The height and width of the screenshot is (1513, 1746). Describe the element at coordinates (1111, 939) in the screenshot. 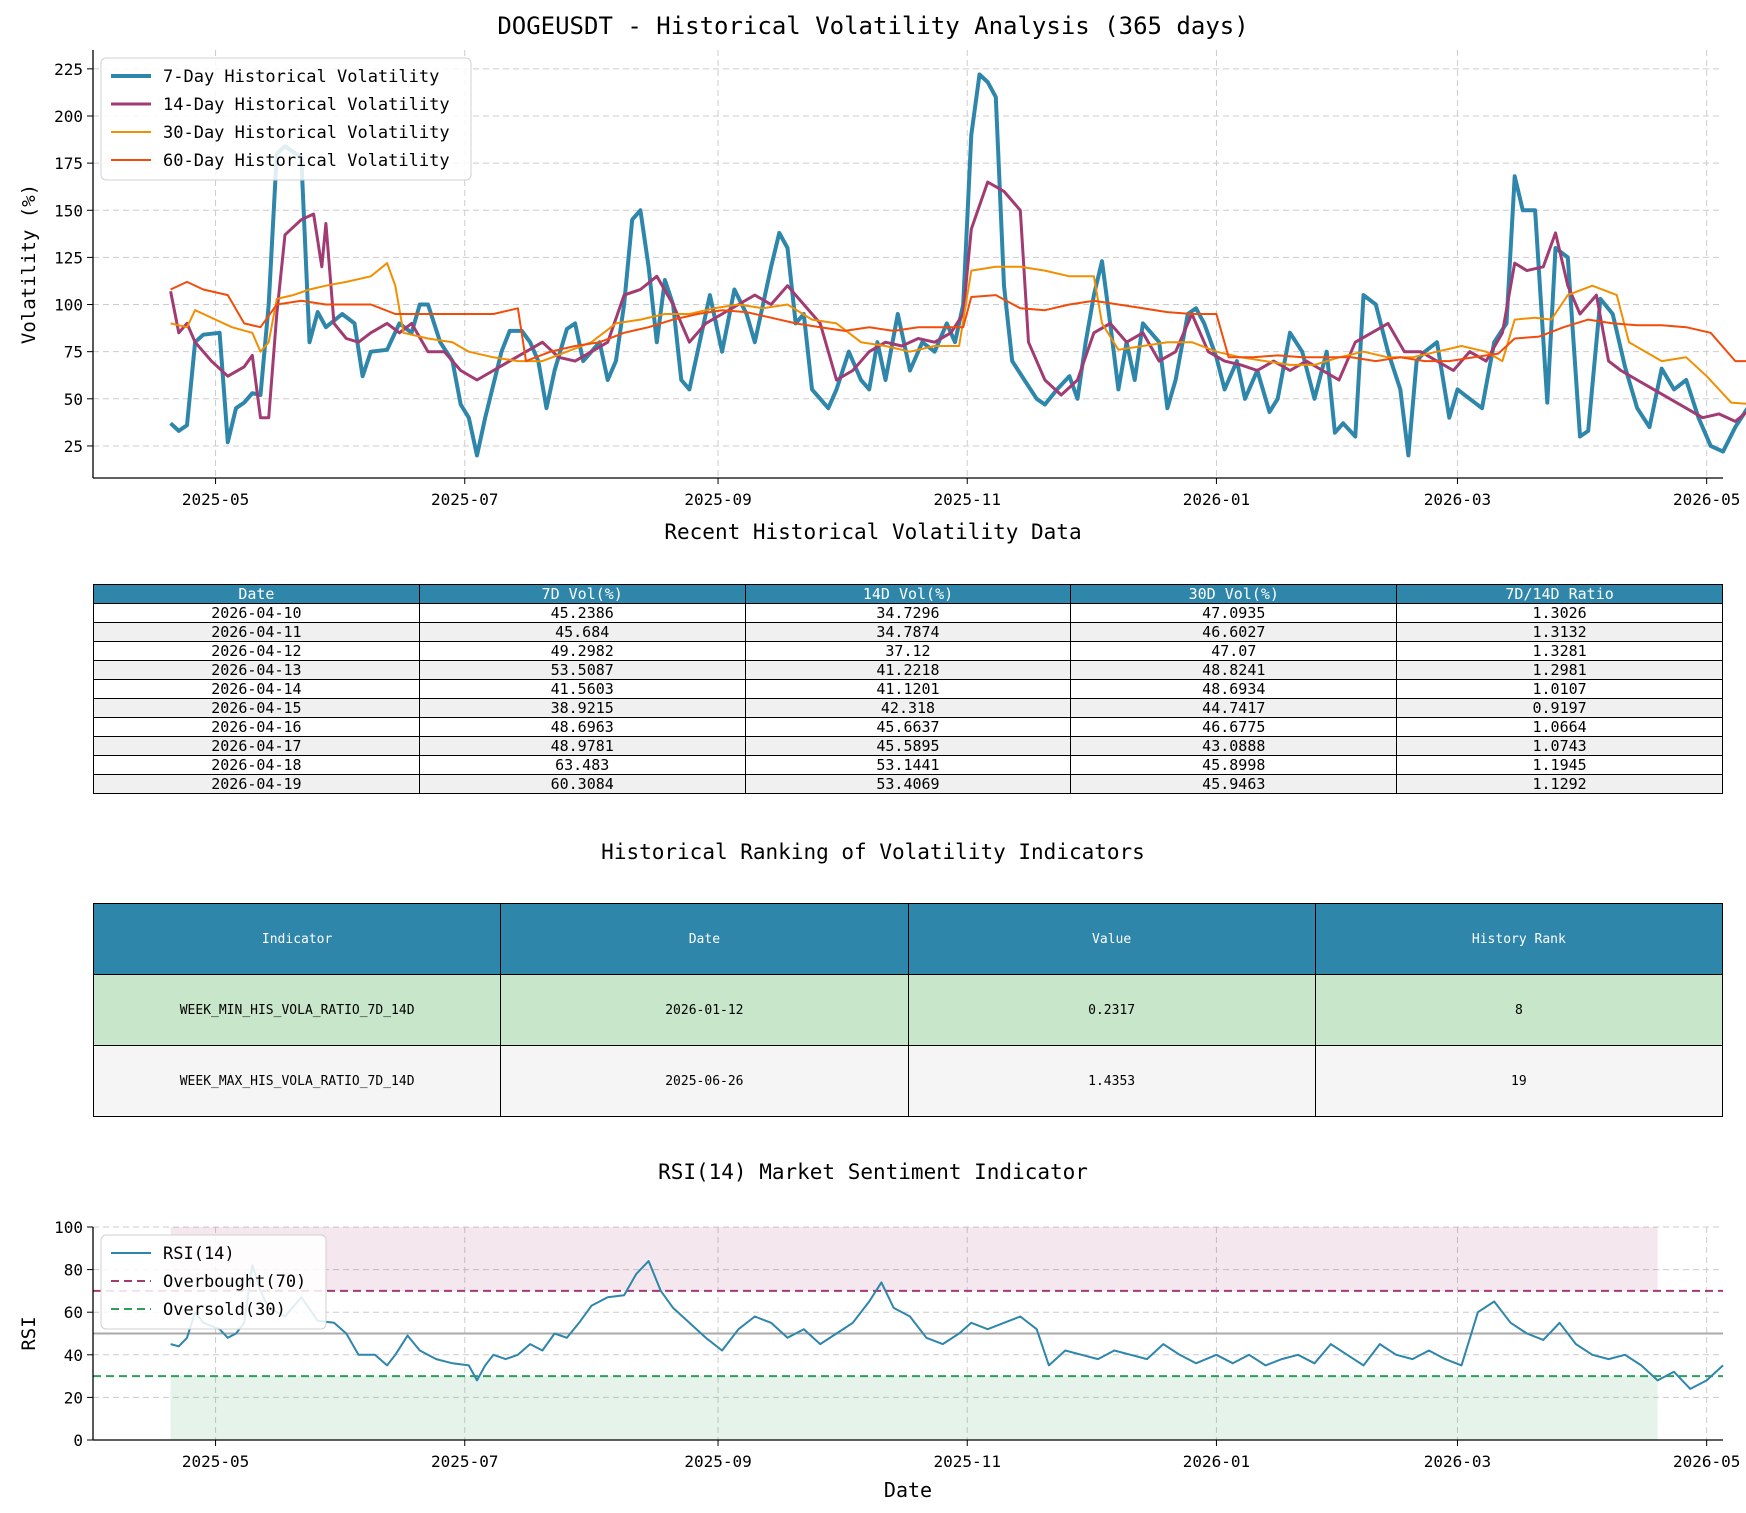

I see `ranking-table-header-cell: Value` at that location.